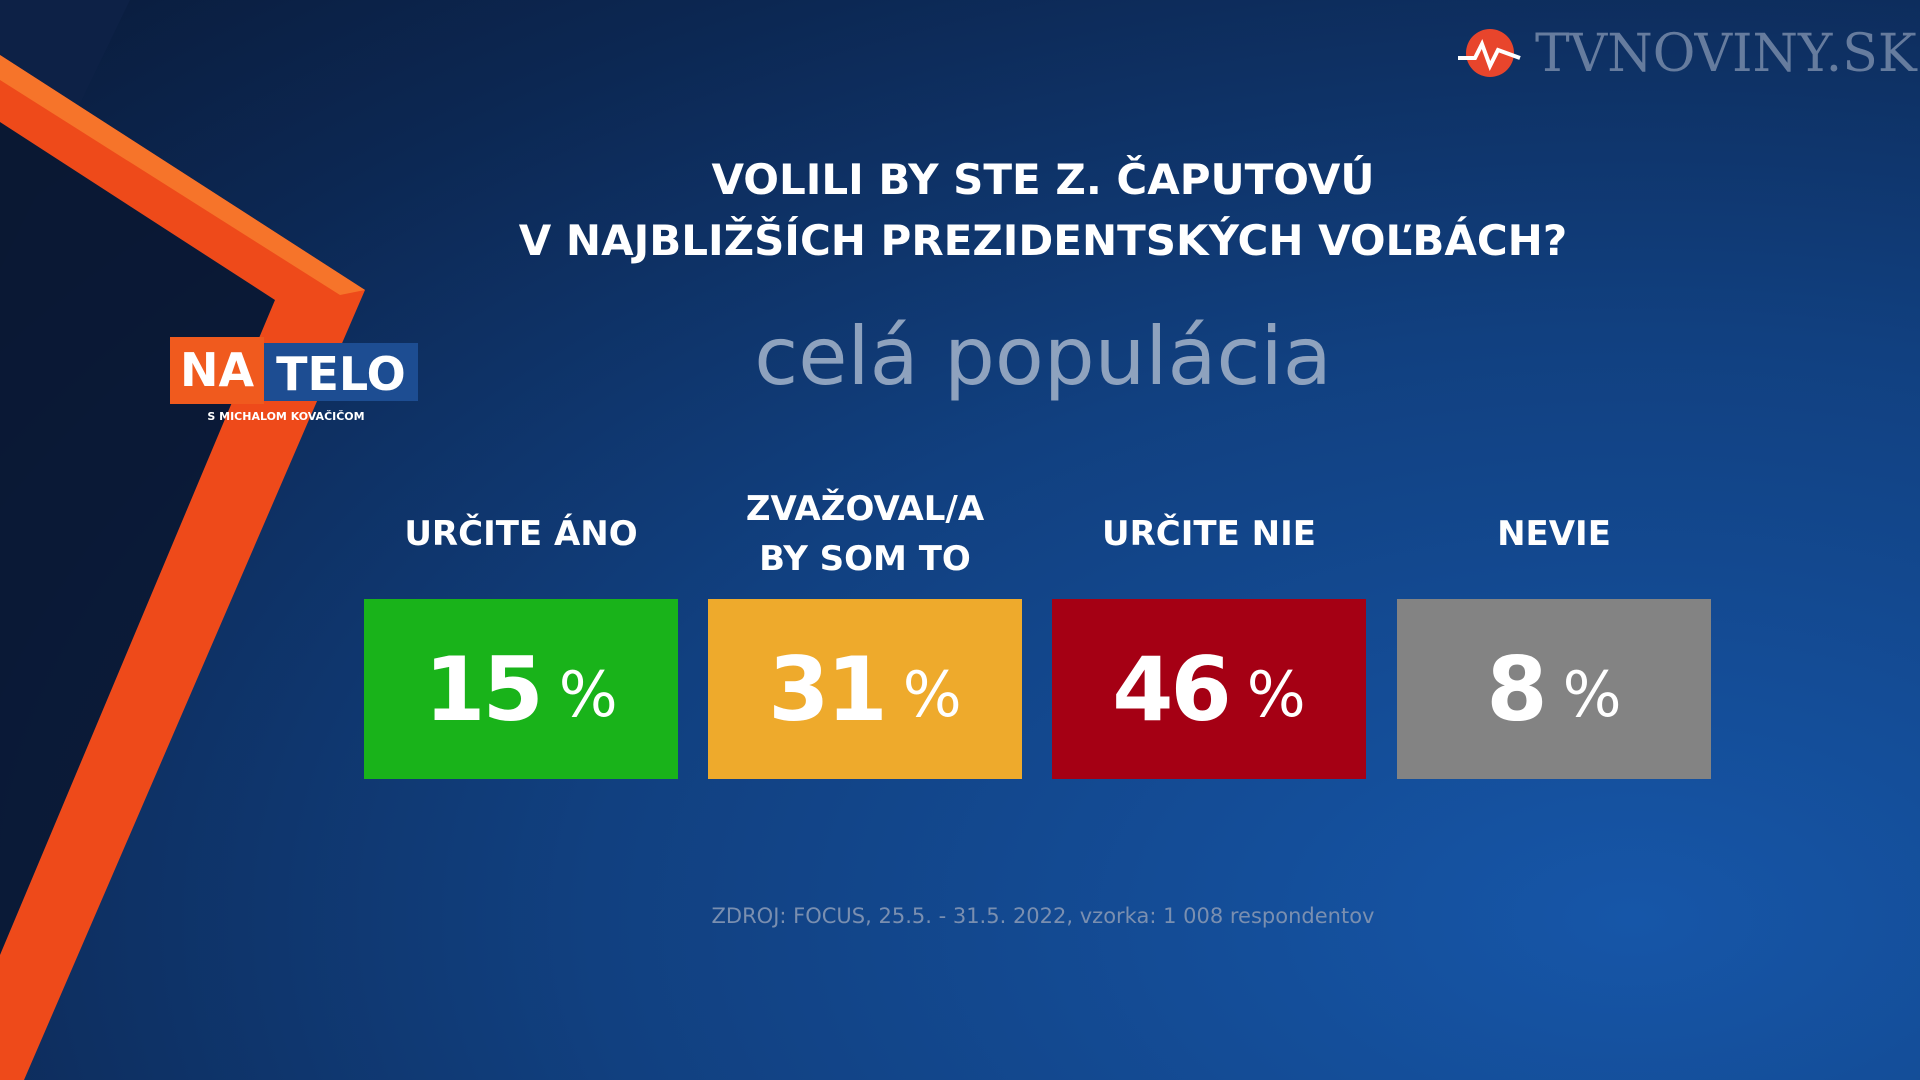 This screenshot has height=1080, width=1920. I want to click on result-value: 46, so click(1171, 689).